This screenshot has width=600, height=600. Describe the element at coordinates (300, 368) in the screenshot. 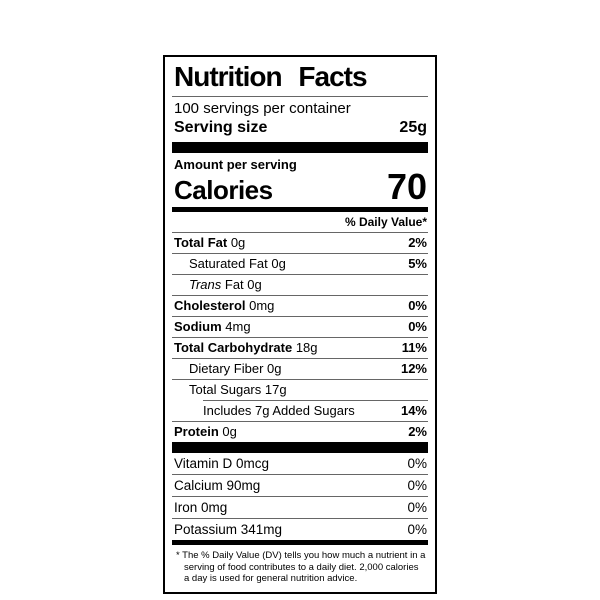

I see `nutrient-row: Dietary Fiber 0g 12%` at that location.